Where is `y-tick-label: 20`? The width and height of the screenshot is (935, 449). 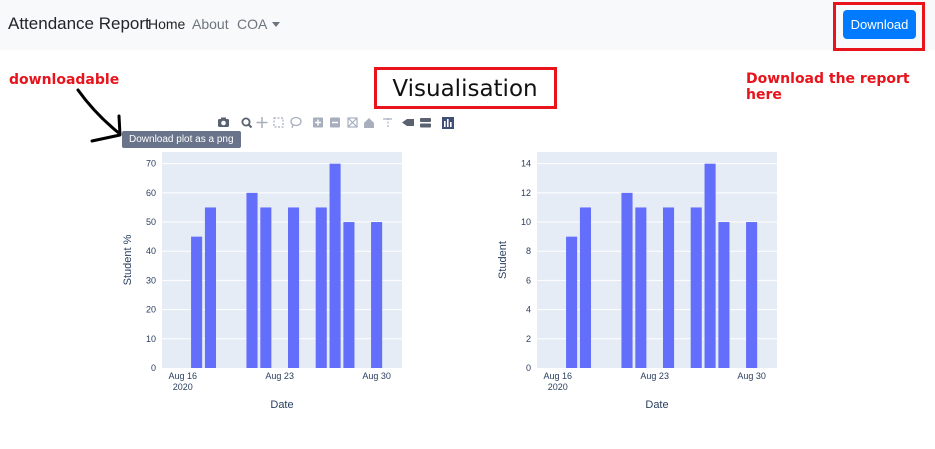
y-tick-label: 20 is located at coordinates (151, 310).